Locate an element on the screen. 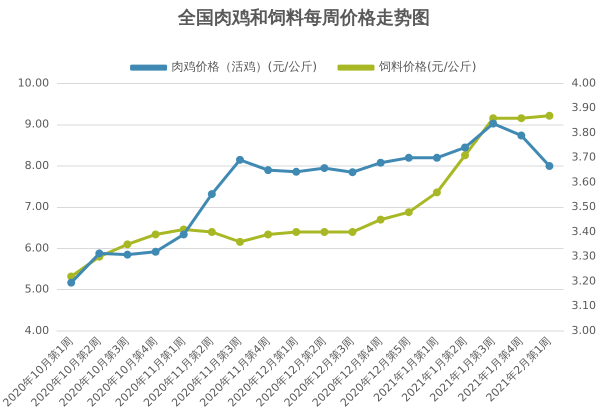  y2-tick-label: 4.00 is located at coordinates (584, 83).